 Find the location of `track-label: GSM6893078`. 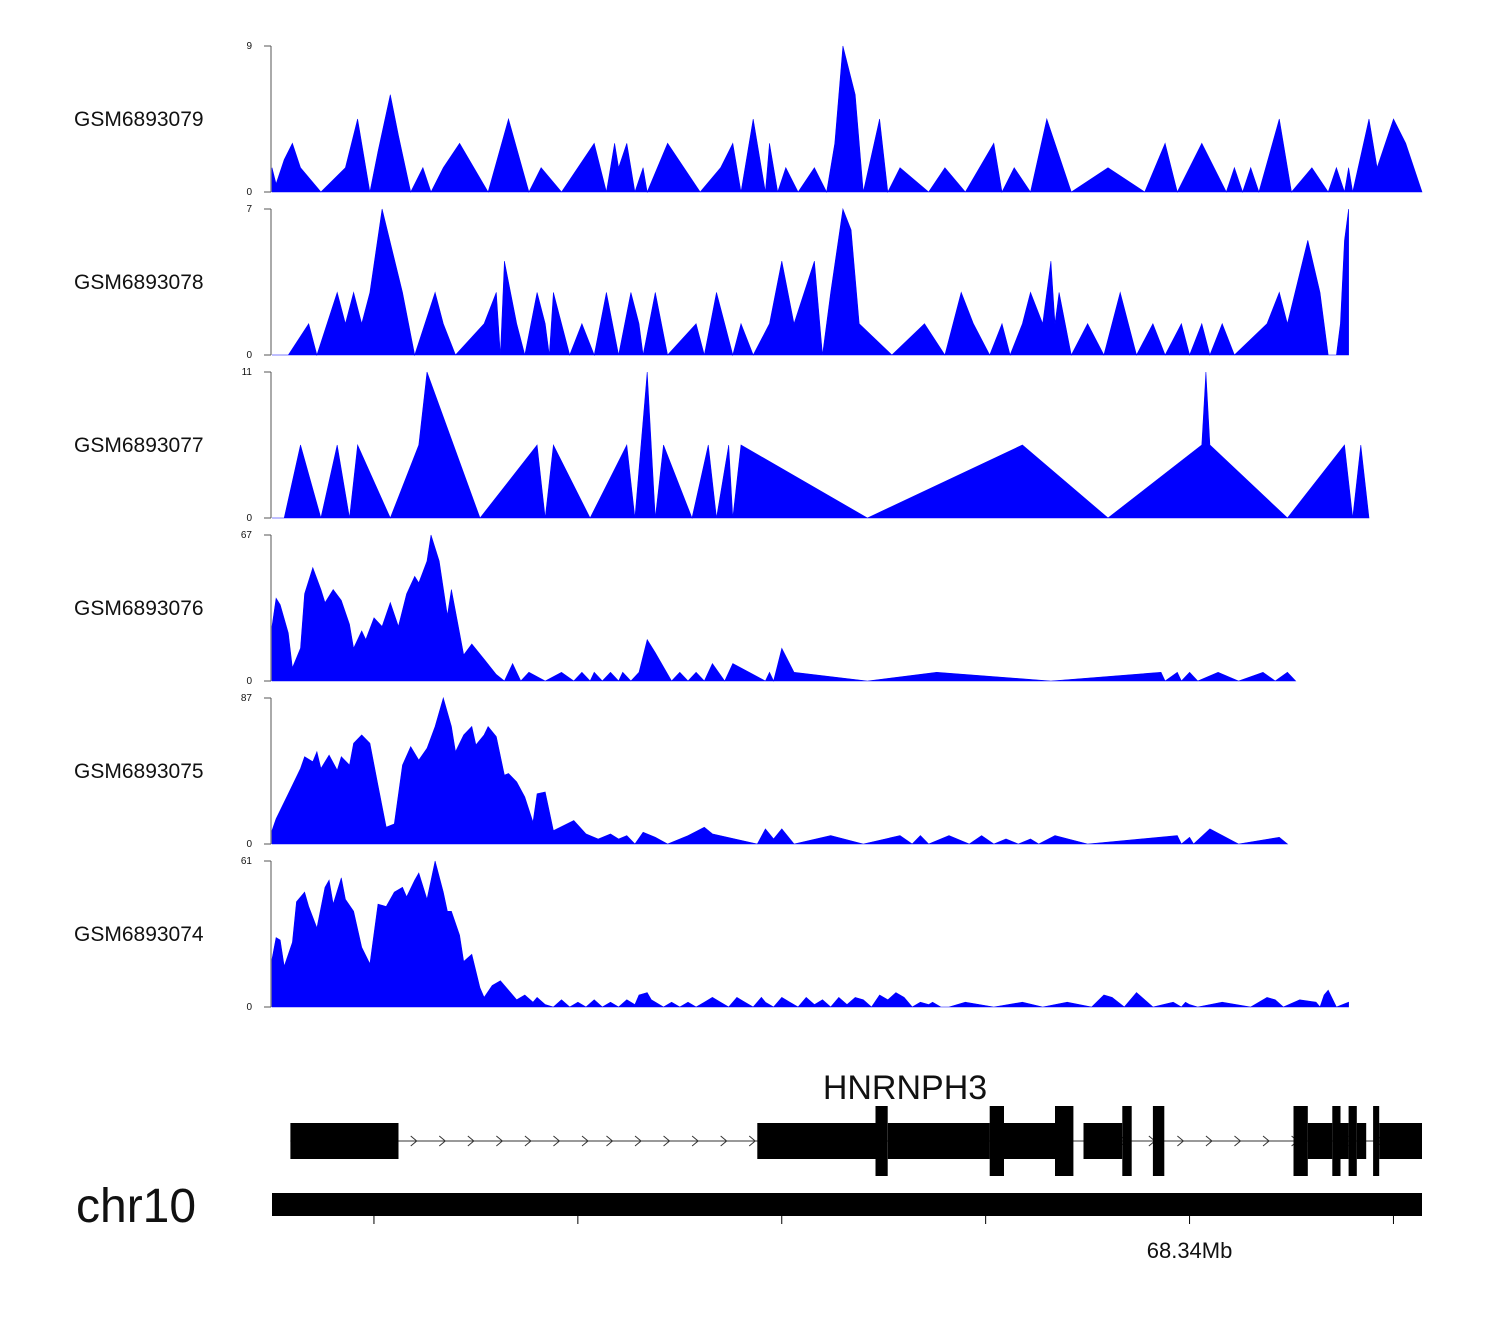

track-label: GSM6893078 is located at coordinates (139, 282).